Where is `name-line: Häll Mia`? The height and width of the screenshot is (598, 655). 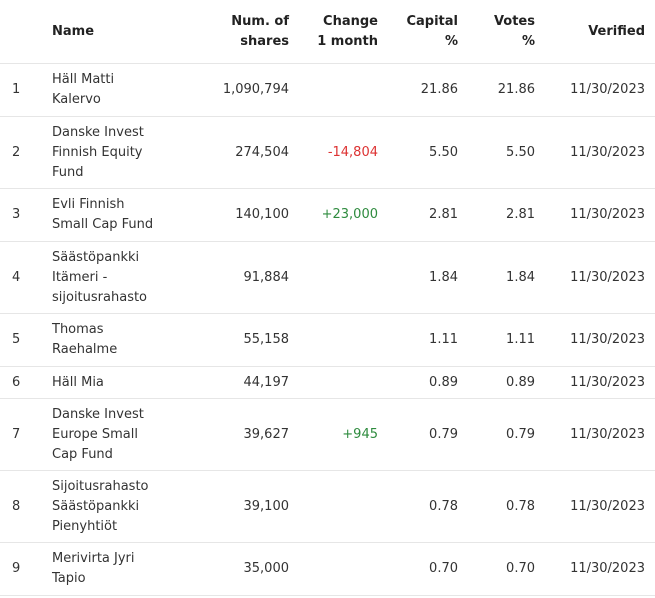 name-line: Häll Mia is located at coordinates (78, 382).